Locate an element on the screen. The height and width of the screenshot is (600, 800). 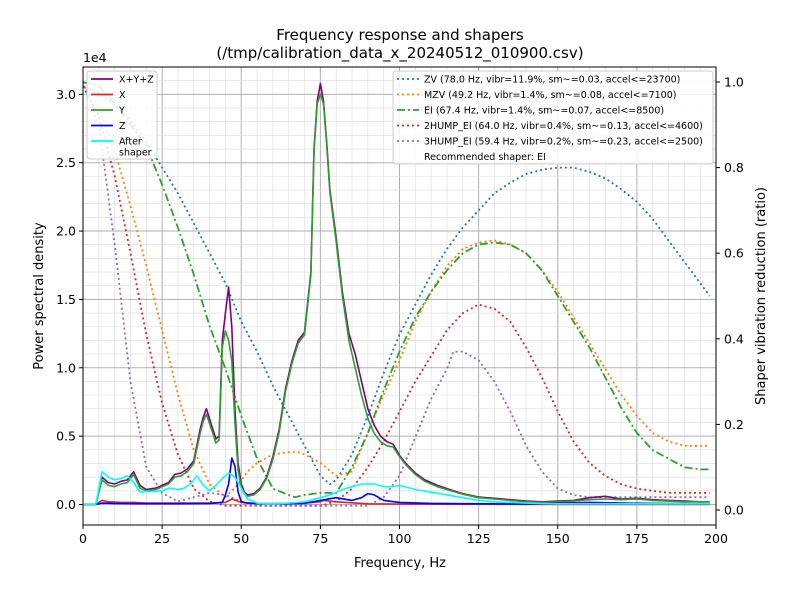
psd-legend-label: After is located at coordinates (130, 142).